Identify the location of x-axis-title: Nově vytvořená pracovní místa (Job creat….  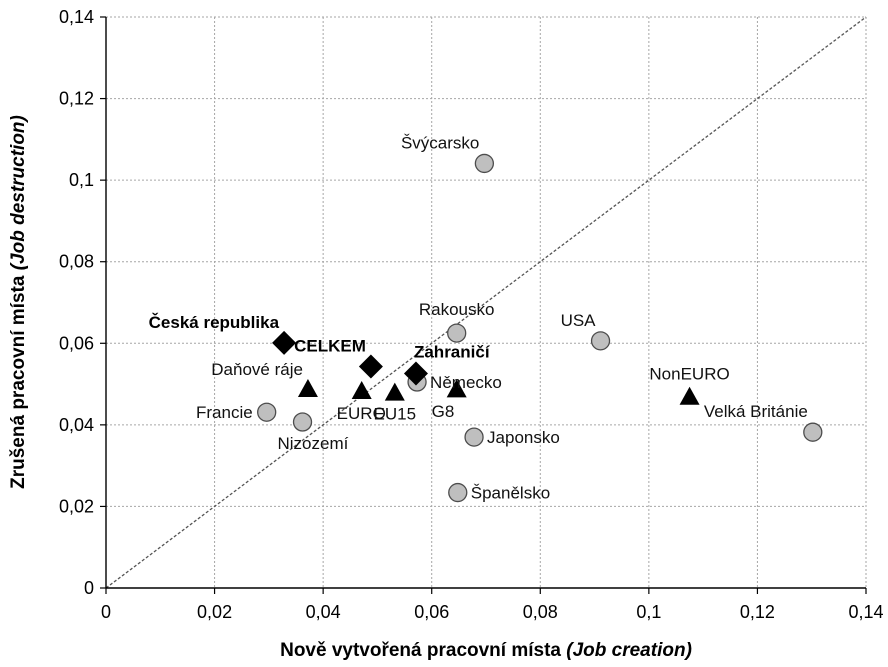
(486, 650).